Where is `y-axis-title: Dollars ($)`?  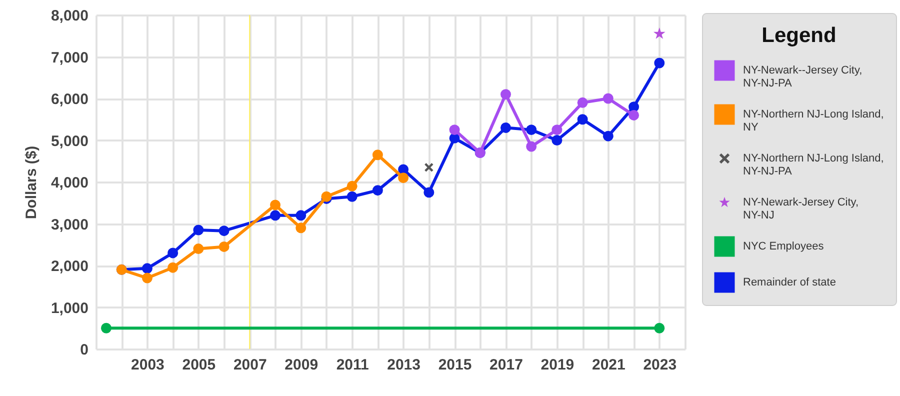 y-axis-title: Dollars ($) is located at coordinates (31, 183).